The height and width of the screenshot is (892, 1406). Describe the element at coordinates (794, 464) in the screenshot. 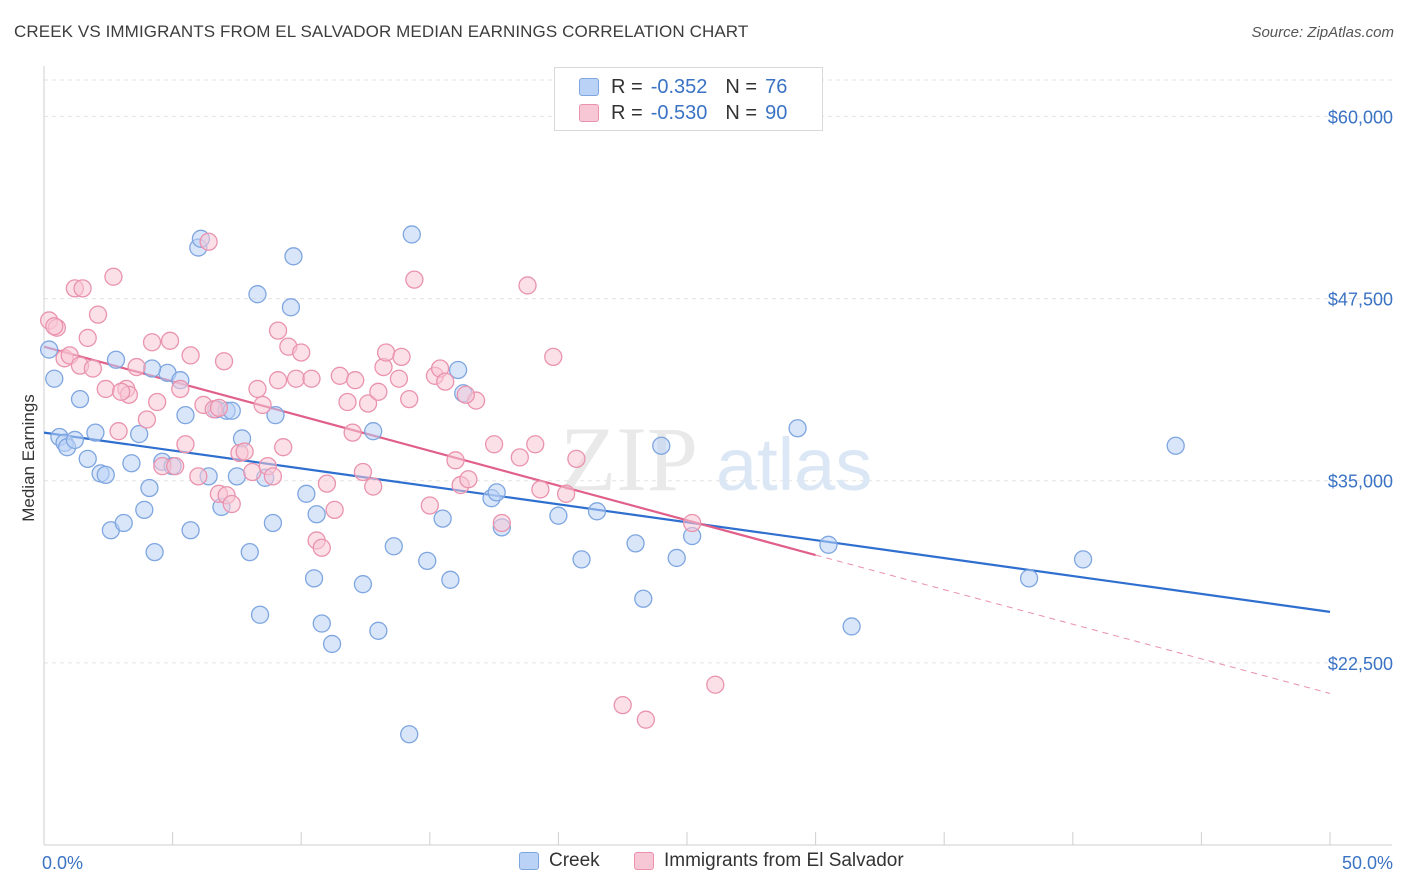

I see `watermark-atlas: atlas` at that location.